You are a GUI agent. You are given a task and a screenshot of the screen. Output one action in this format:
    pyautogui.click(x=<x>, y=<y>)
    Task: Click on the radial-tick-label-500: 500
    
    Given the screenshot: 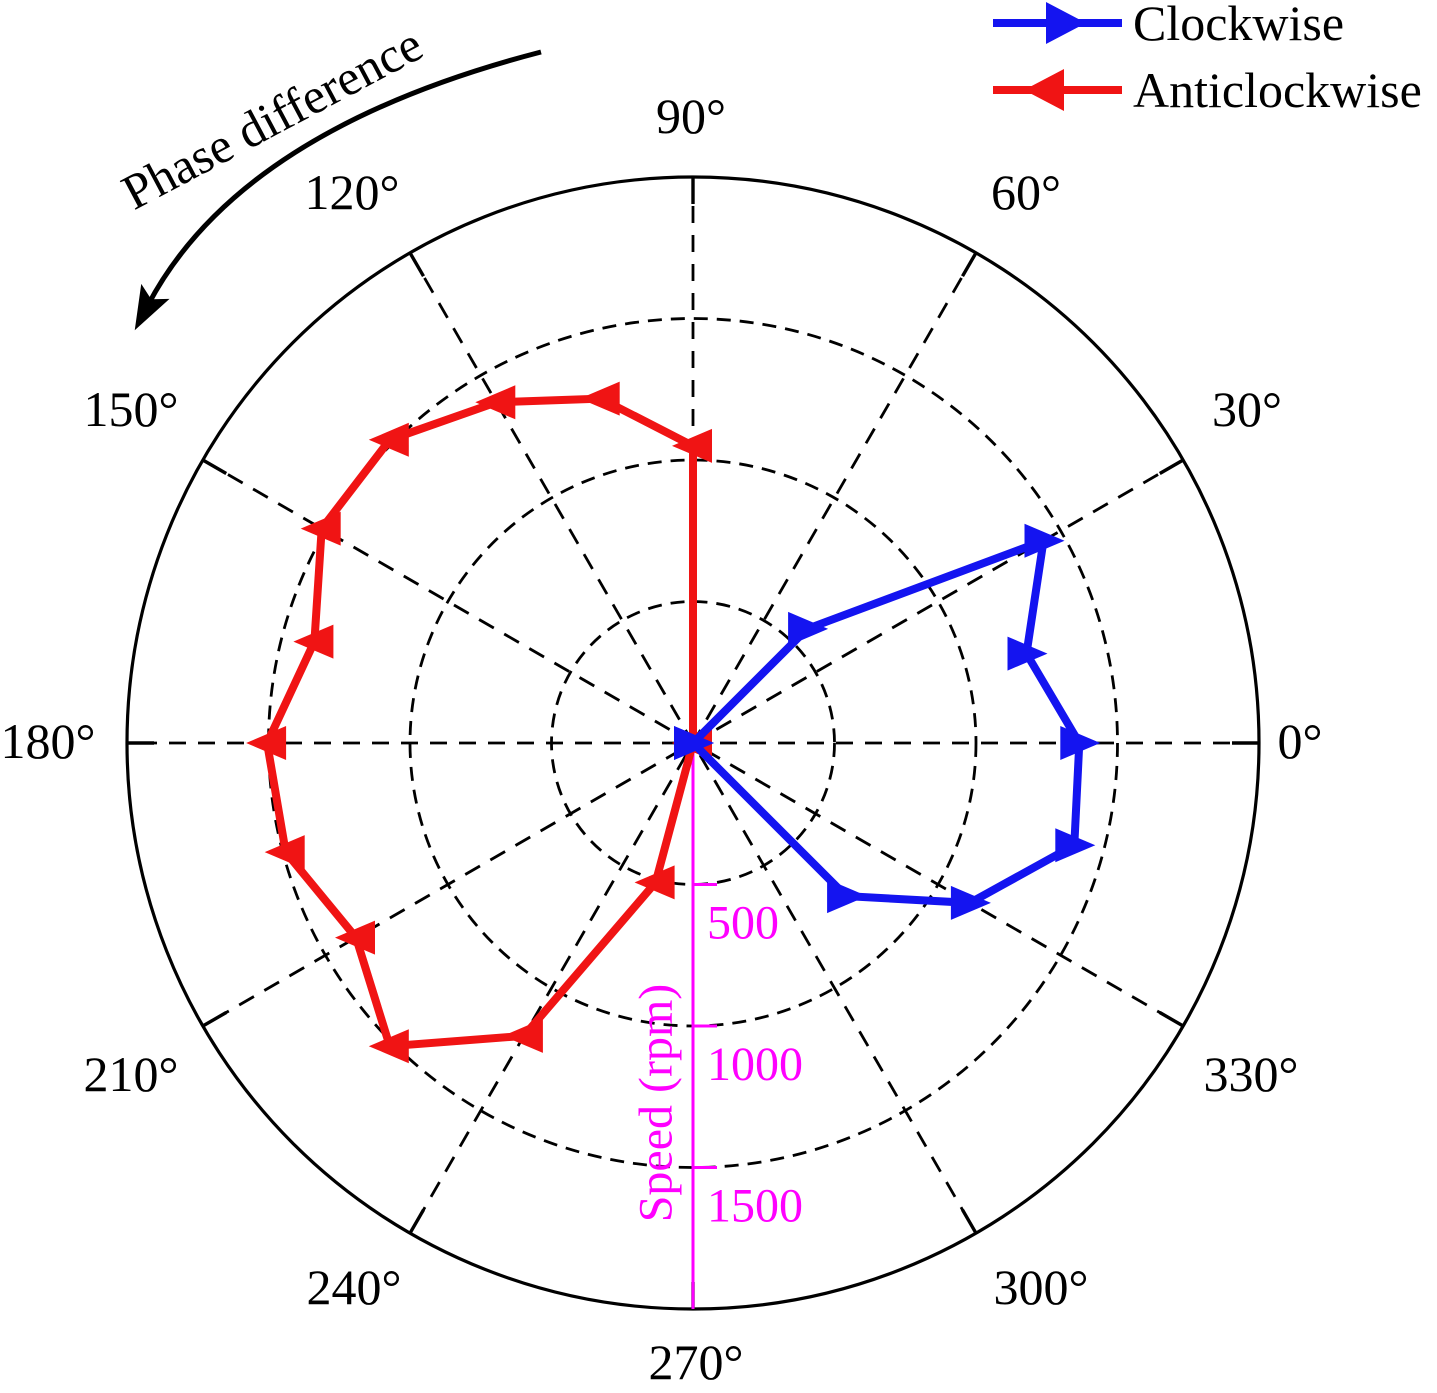 What is the action you would take?
    pyautogui.click(x=743, y=923)
    